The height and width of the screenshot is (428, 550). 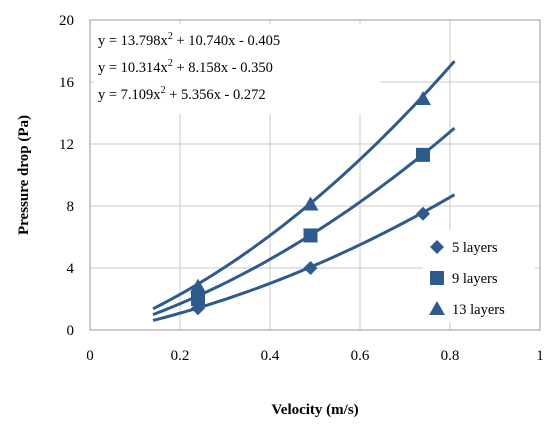 I want to click on y-tick-label: 12, so click(x=66, y=145).